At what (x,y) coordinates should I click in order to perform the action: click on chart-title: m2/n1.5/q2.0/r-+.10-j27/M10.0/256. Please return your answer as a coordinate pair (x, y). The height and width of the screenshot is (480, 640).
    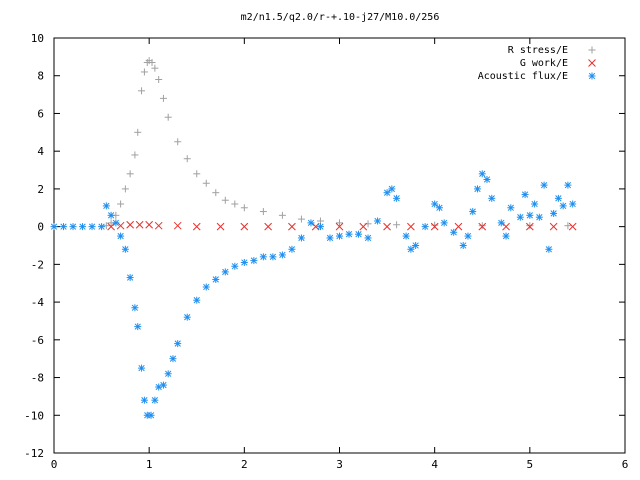
    Looking at the image, I should click on (340, 17).